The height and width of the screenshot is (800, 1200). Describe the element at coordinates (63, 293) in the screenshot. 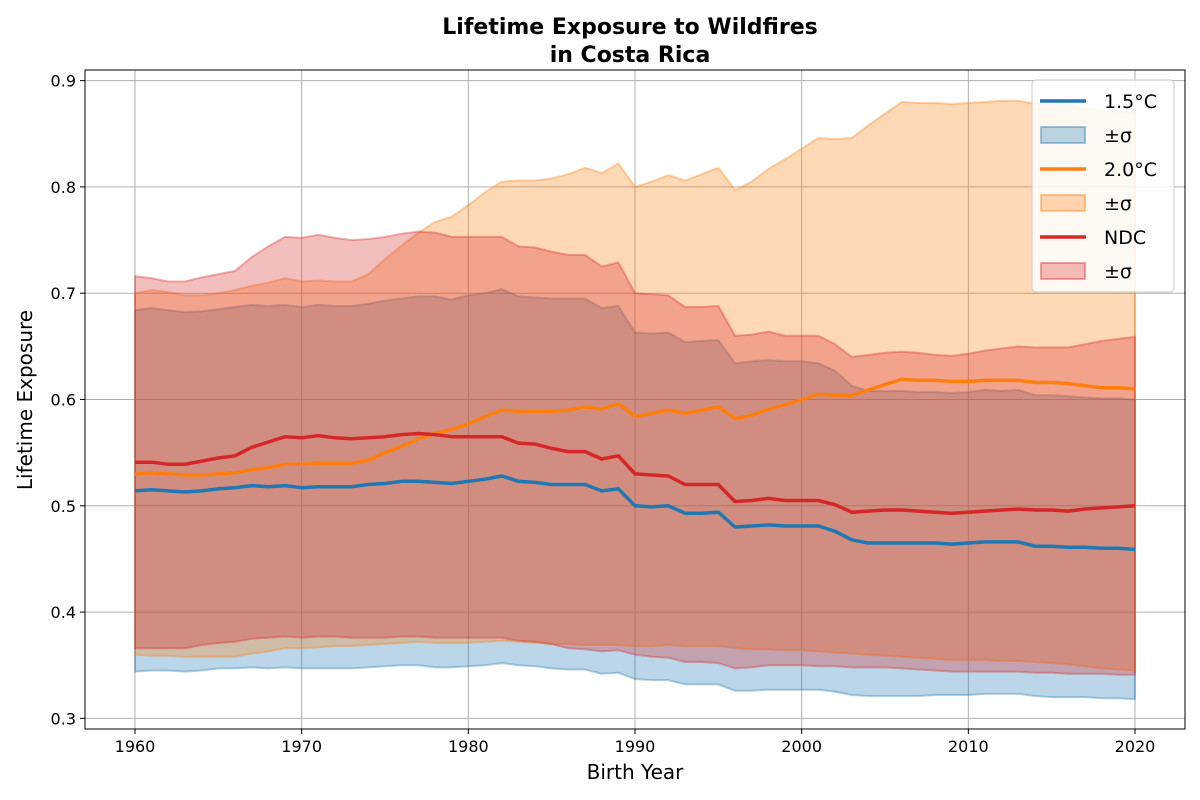

I see `y-tick-label: 0.7` at that location.